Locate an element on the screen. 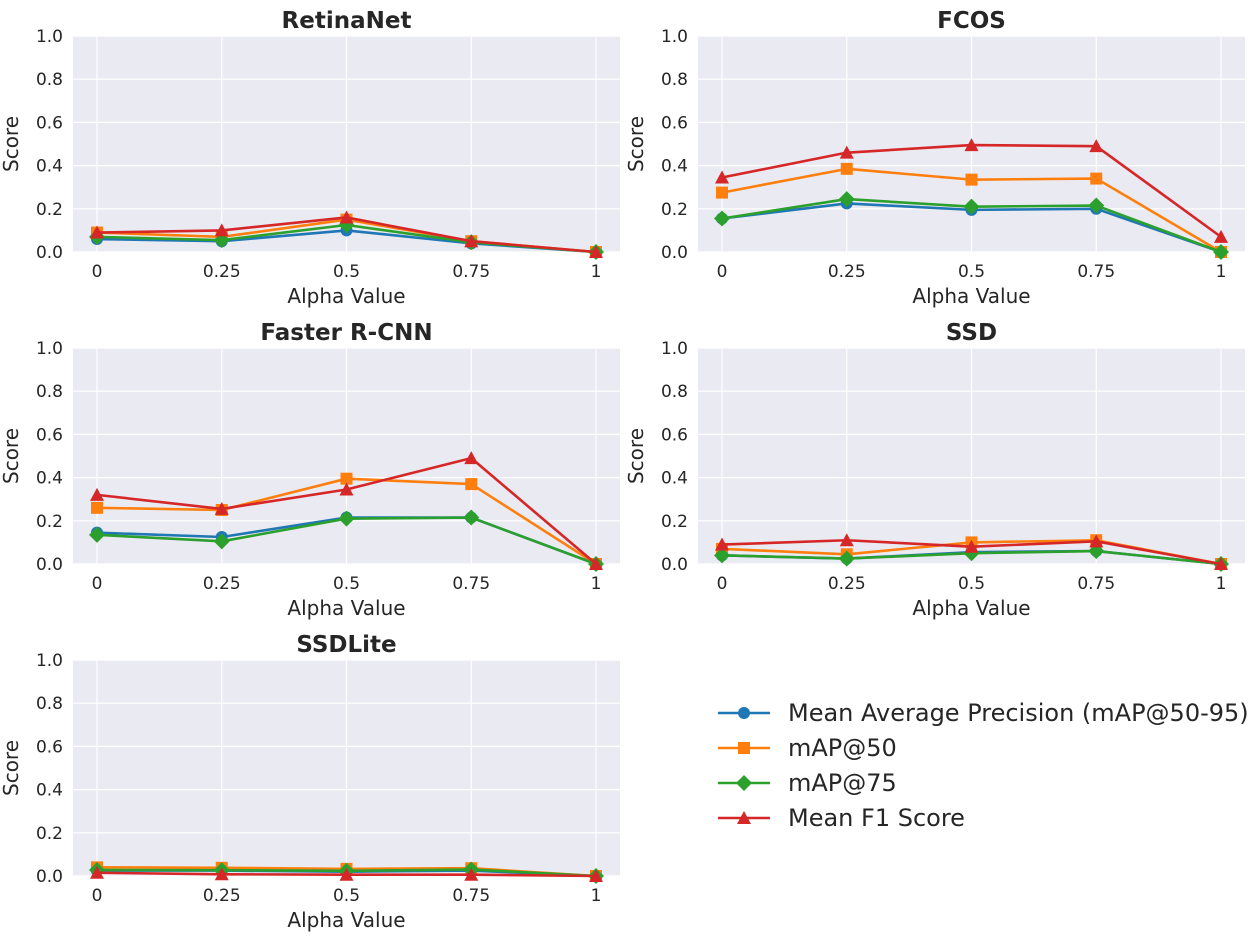  subplot-title: RetinaNet is located at coordinates (347, 21).